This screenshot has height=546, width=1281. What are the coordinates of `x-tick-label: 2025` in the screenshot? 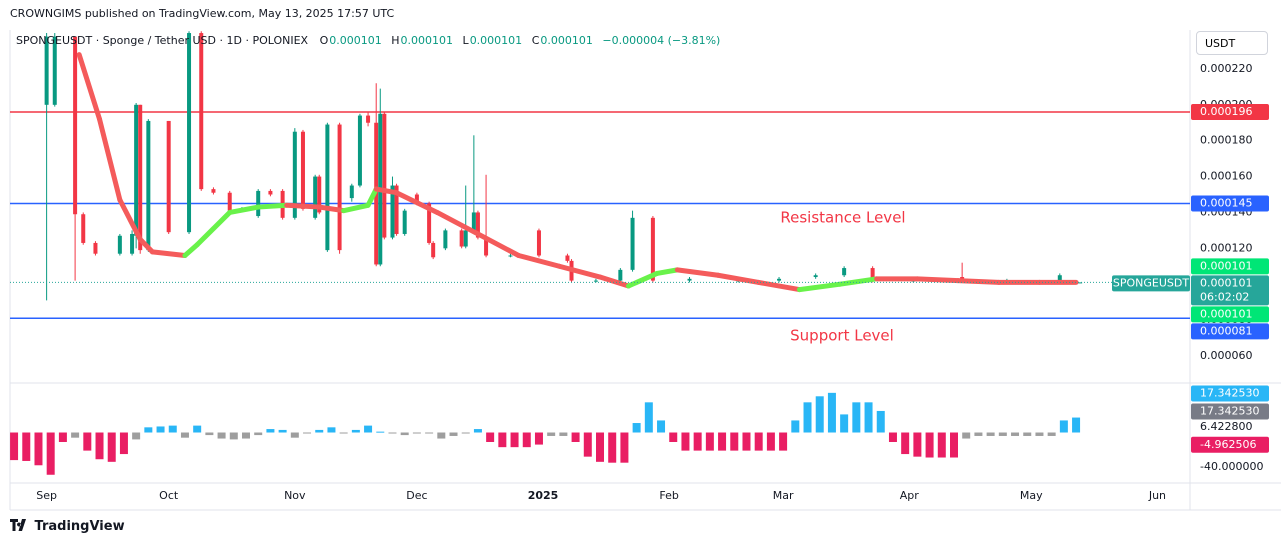 It's located at (543, 495).